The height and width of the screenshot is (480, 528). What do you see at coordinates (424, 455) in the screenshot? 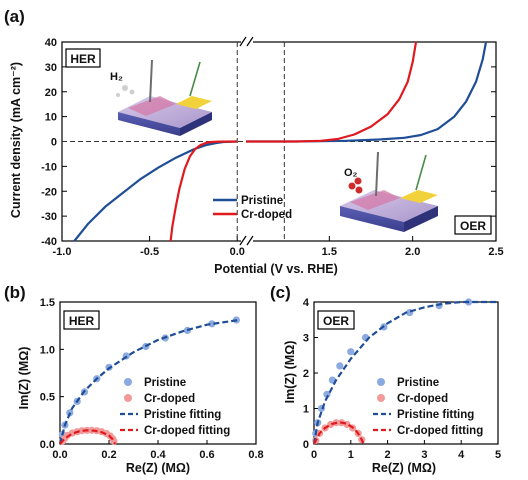
I see `xtick-label: 3` at bounding box center [424, 455].